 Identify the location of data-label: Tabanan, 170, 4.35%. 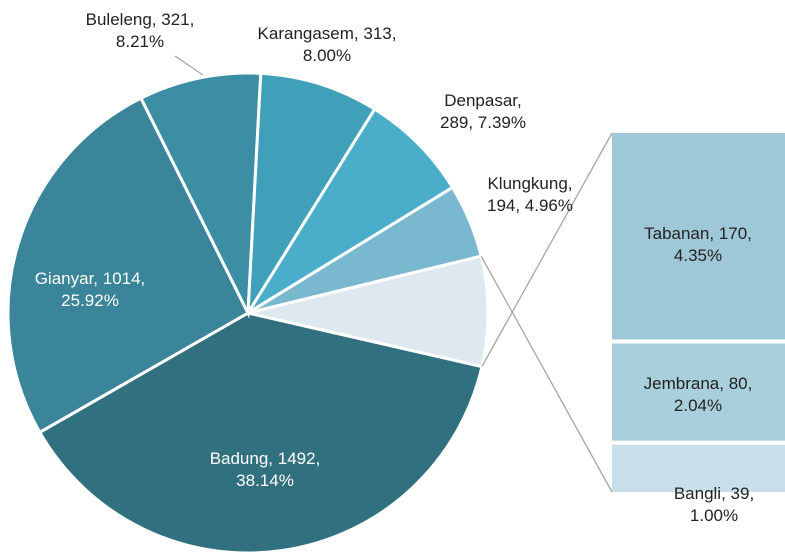
(698, 244).